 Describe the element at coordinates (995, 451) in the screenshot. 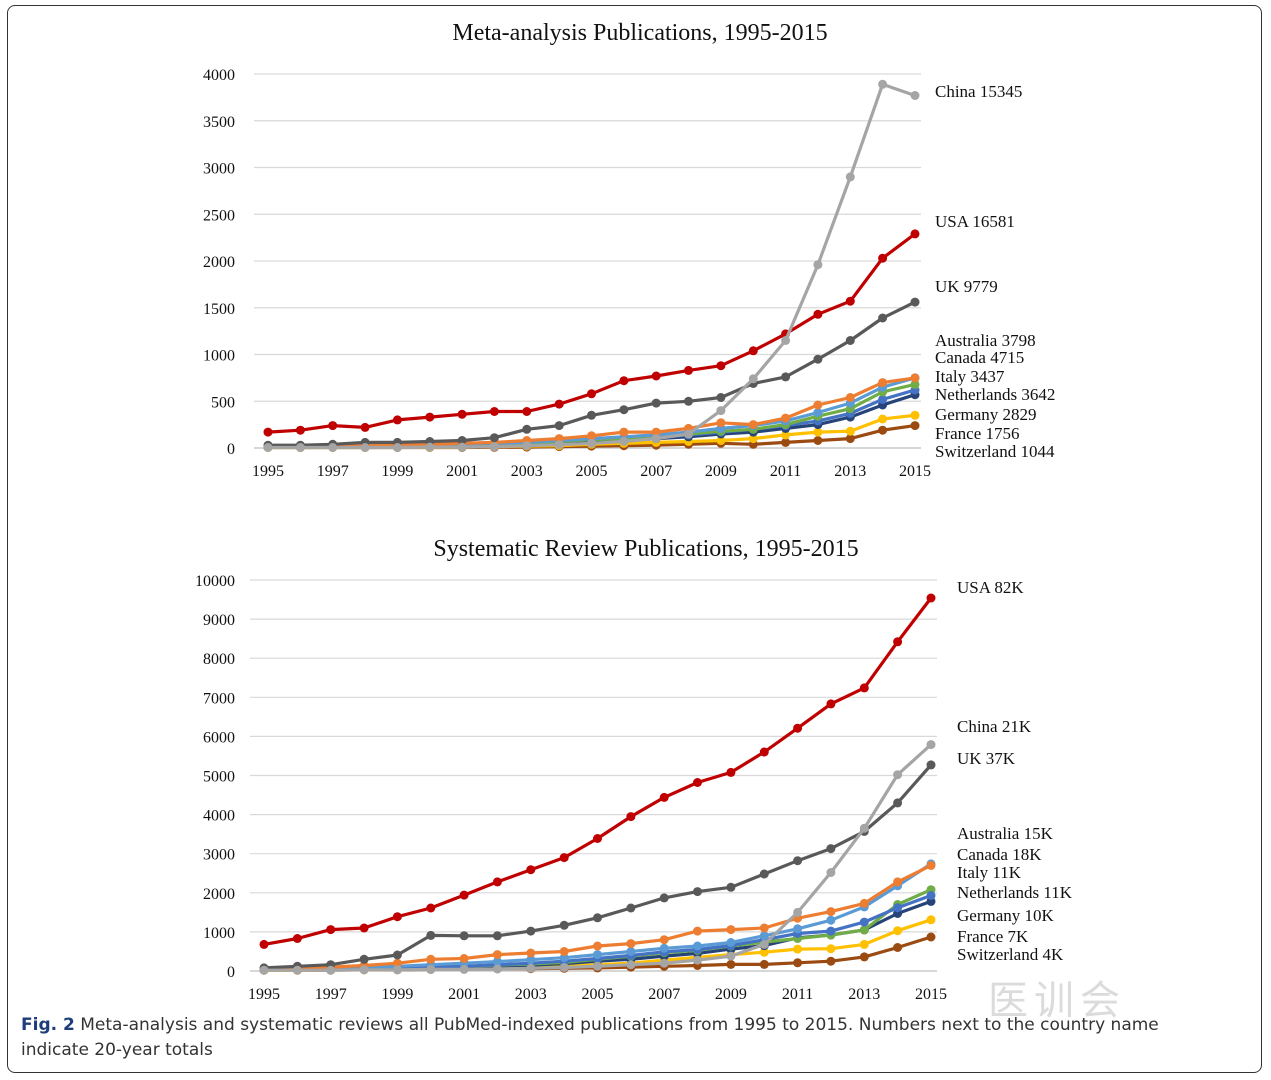

I see `series-label-switzerland: Switzerland 1044` at that location.